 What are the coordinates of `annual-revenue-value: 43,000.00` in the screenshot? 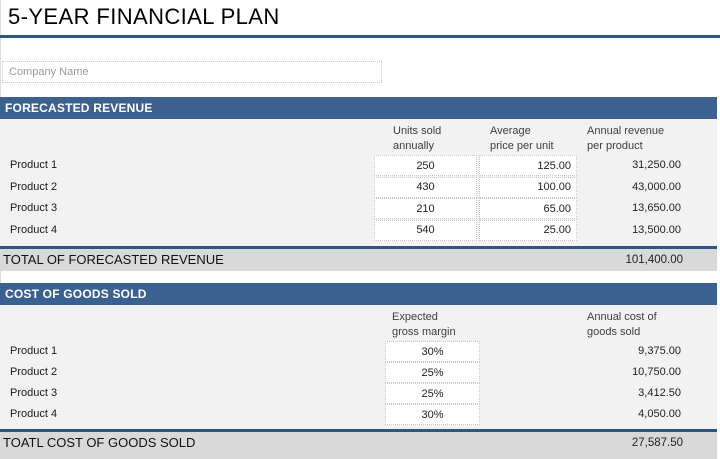 It's located at (656, 186).